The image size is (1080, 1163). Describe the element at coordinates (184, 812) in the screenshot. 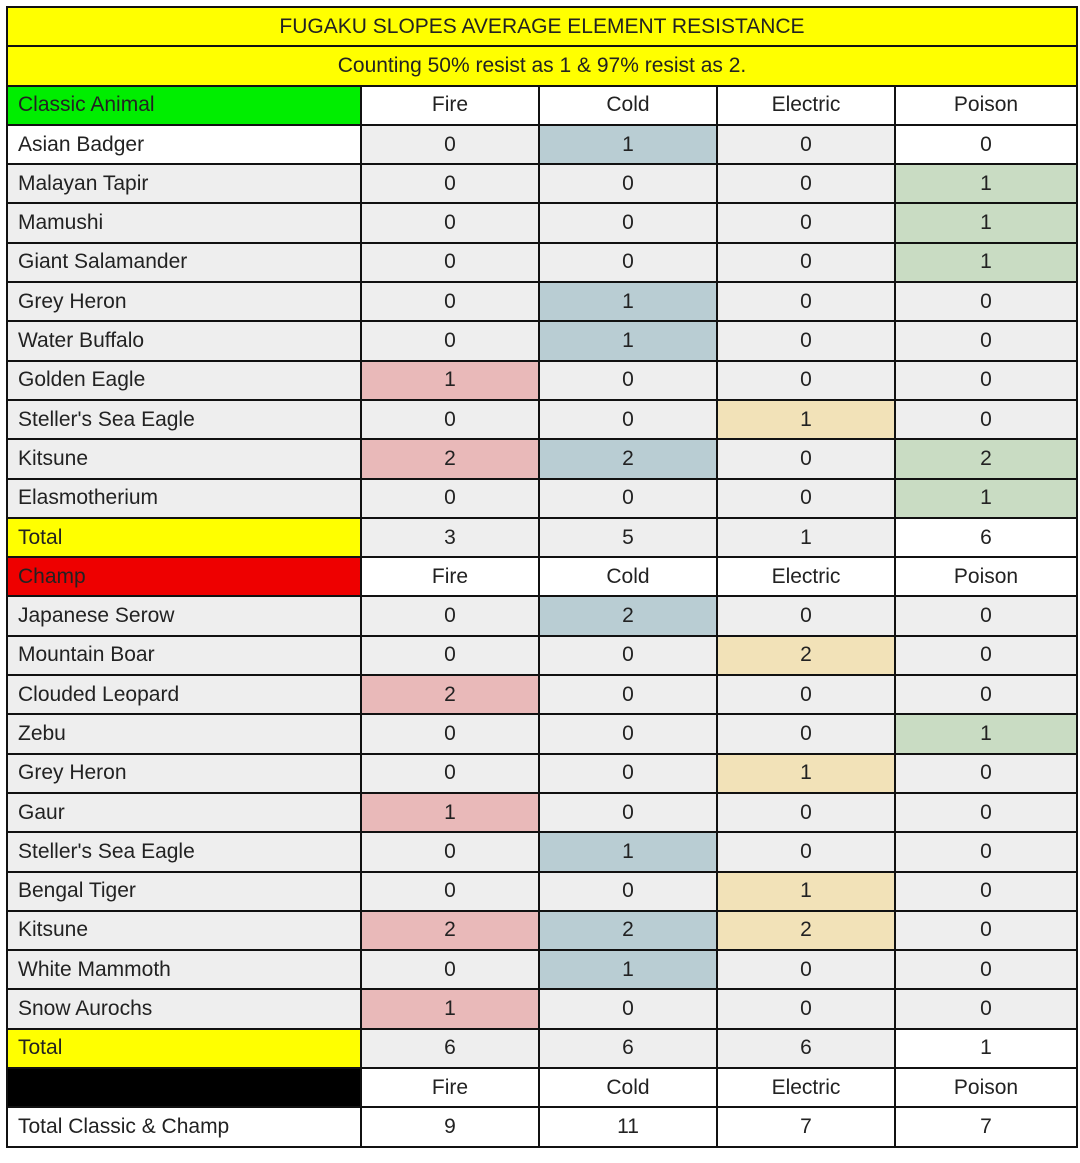

I see `animal-name: Gaur` at that location.